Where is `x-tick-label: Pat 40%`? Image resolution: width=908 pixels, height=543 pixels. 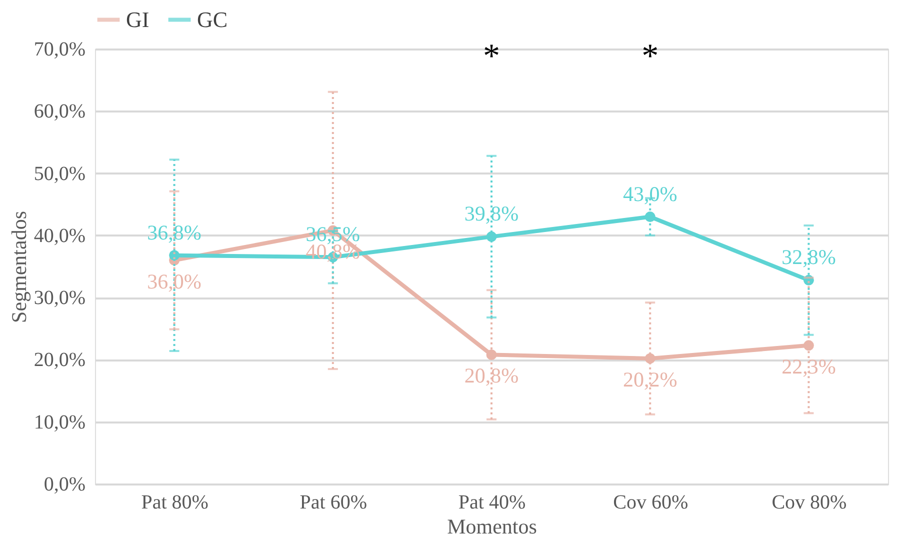
x-tick-label: Pat 40% is located at coordinates (492, 503).